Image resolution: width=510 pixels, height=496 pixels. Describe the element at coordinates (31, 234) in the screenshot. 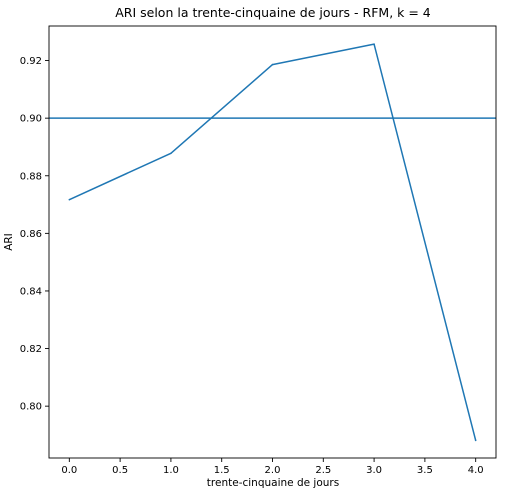

I see `y-tick-label-3: 0.86` at that location.